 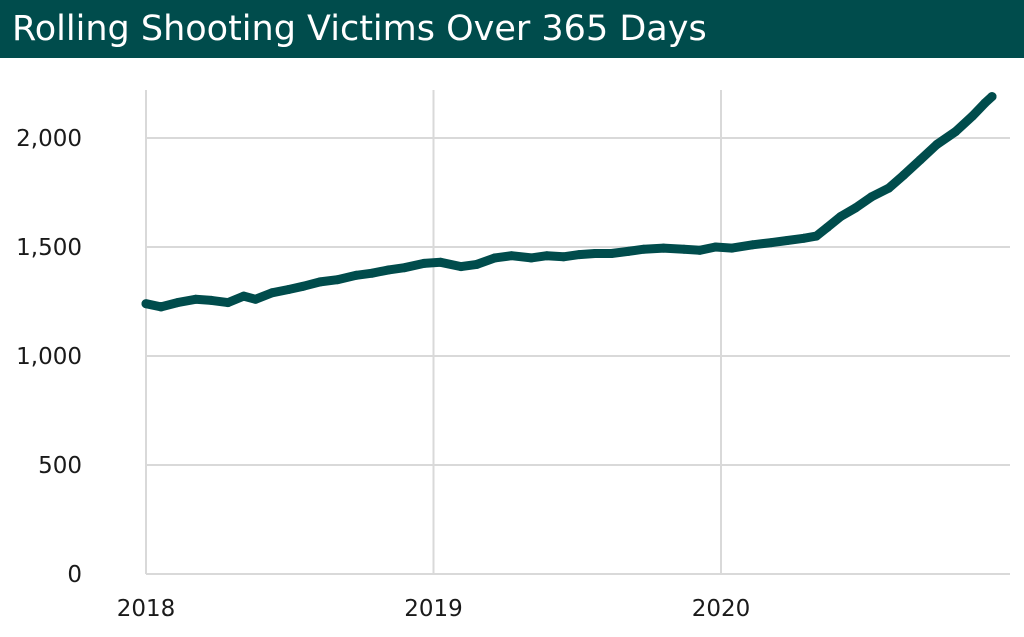 I want to click on chart-title: Rolling Shooting Victims Over 365 Days, so click(x=359, y=29).